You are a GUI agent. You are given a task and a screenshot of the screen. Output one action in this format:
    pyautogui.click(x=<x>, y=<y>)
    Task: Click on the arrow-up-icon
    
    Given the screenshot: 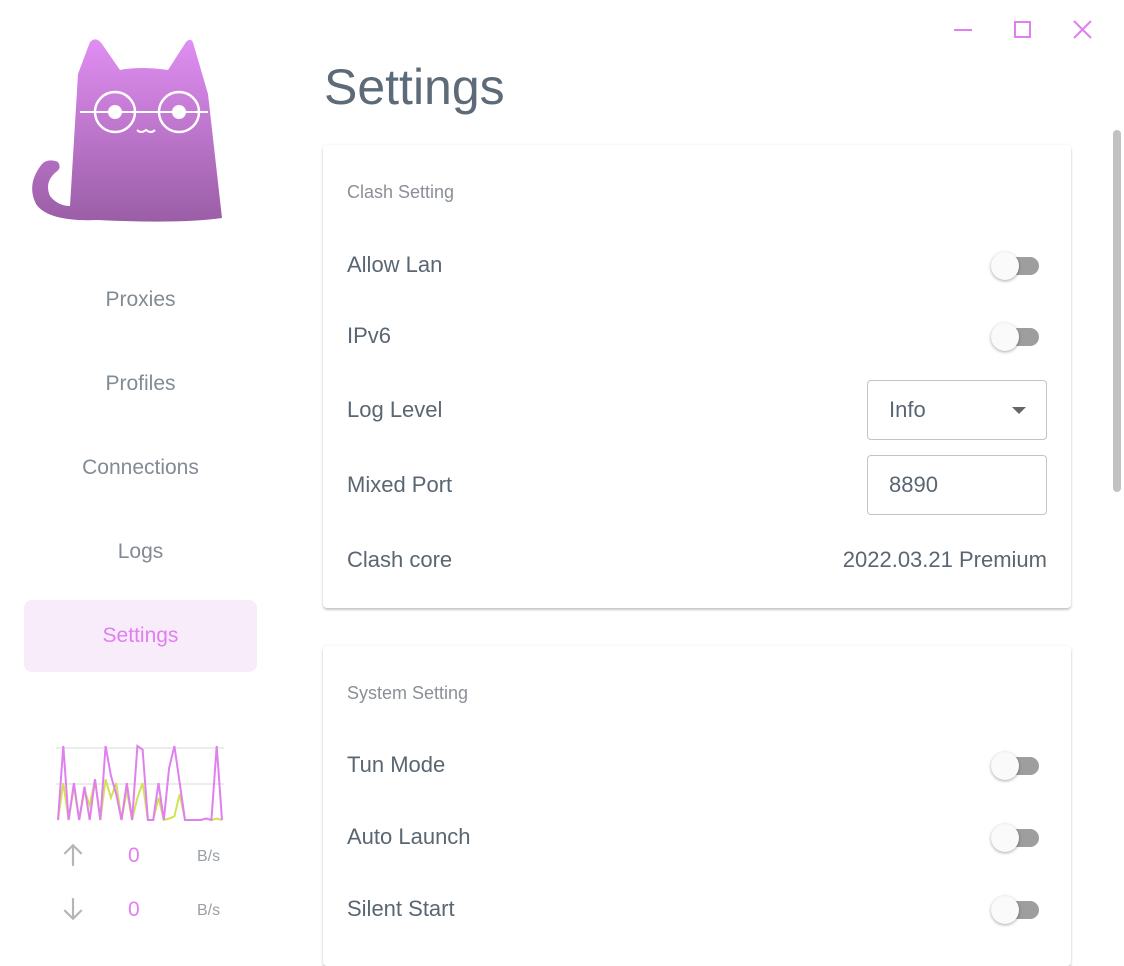 What is the action you would take?
    pyautogui.click(x=73, y=854)
    